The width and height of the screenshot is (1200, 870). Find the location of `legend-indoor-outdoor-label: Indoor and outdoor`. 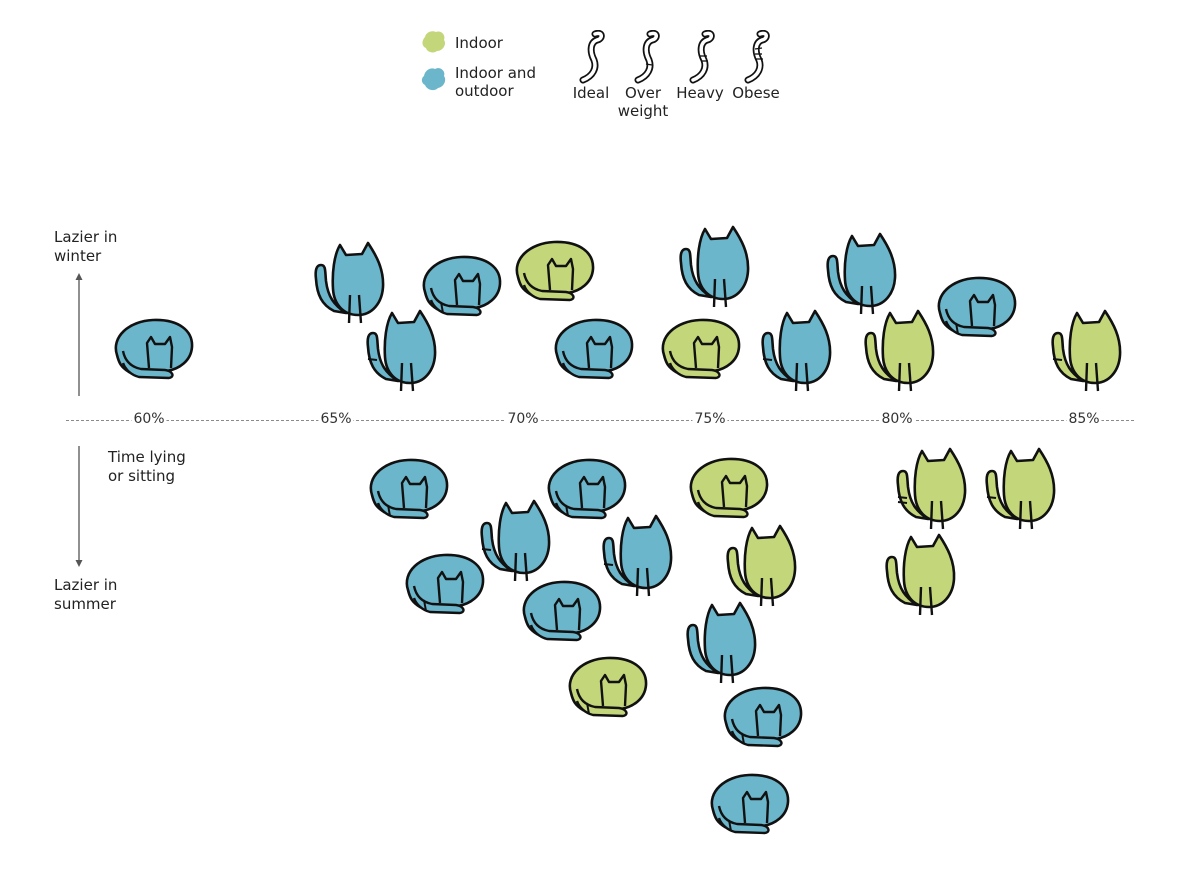

legend-indoor-outdoor-label: Indoor and outdoor is located at coordinates (495, 82).